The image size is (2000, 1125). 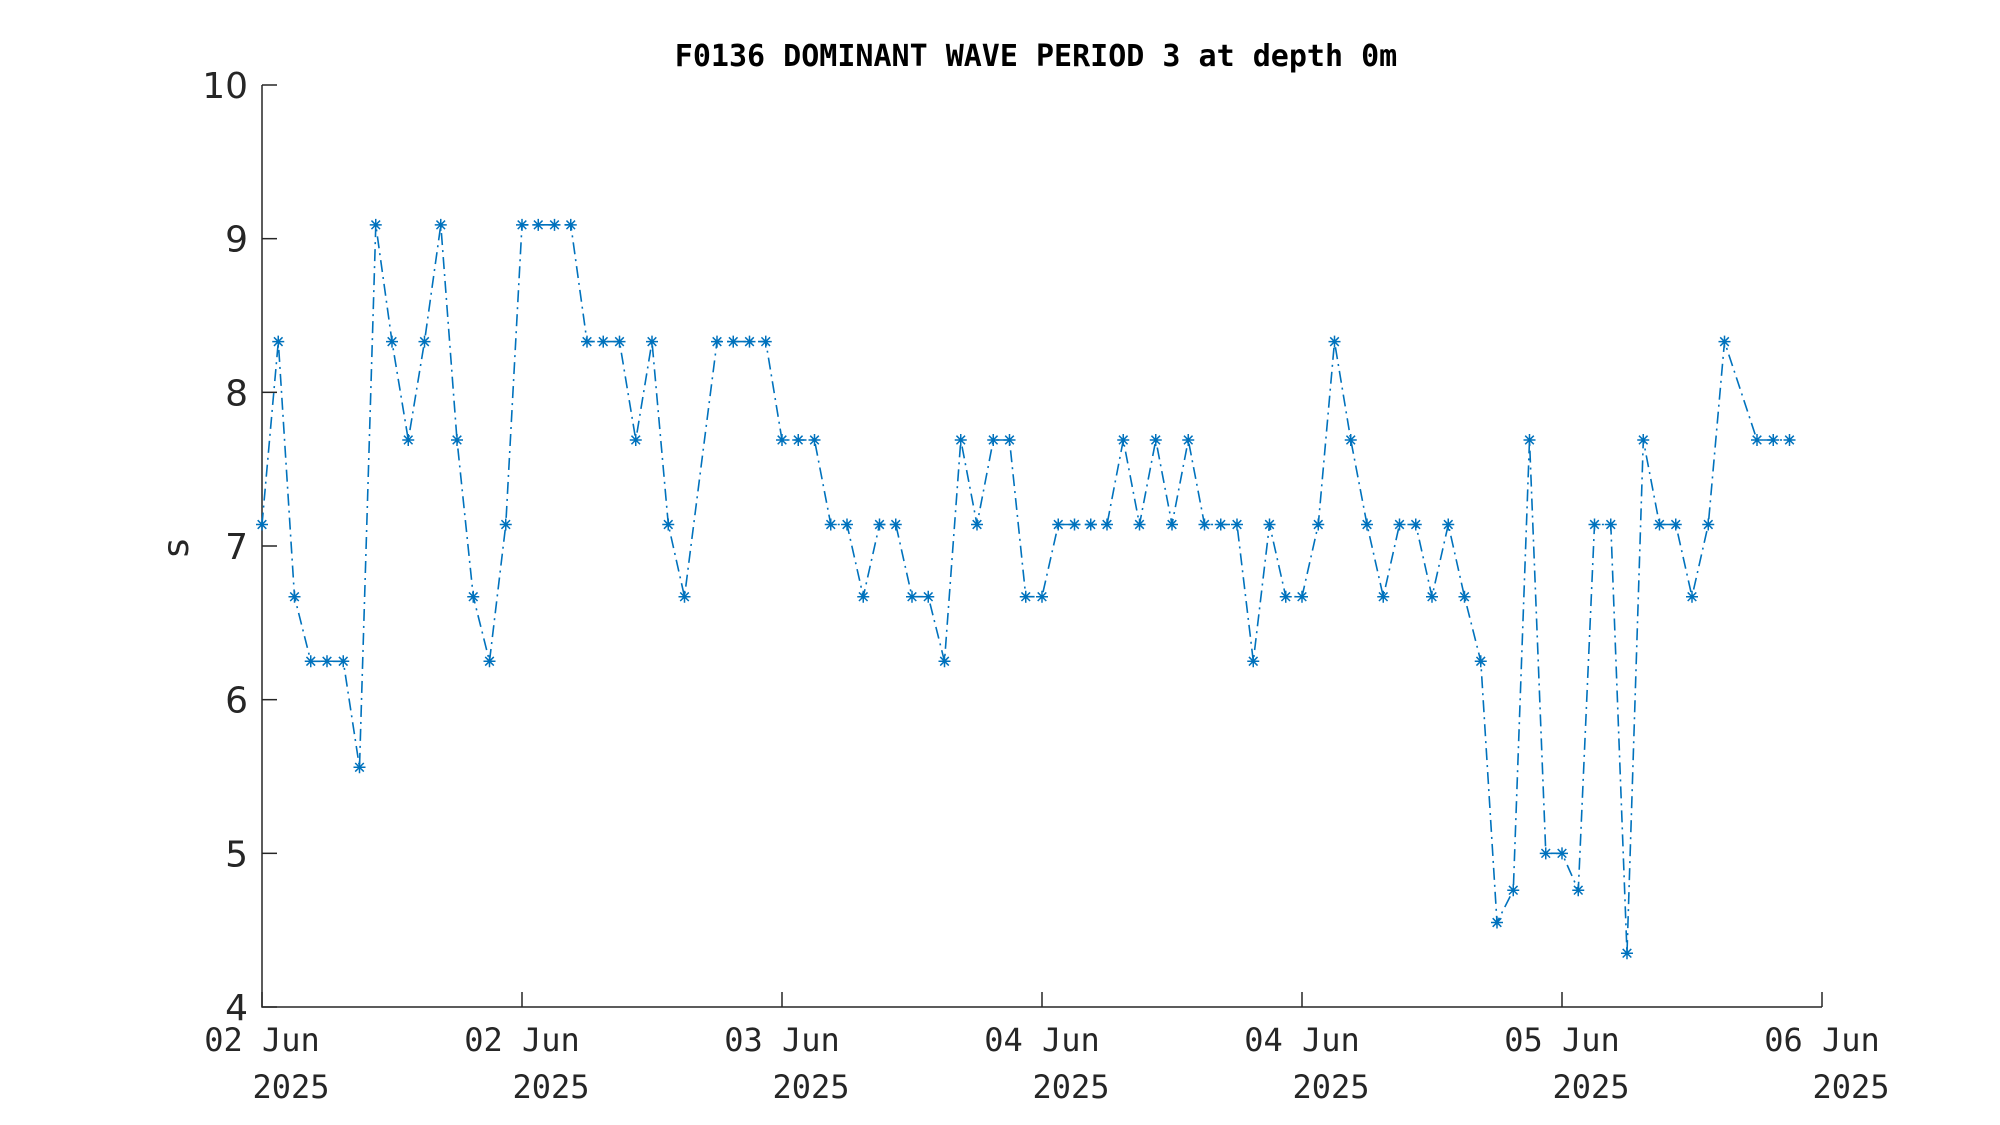 I want to click on y-tick-label: 6, so click(x=236, y=701).